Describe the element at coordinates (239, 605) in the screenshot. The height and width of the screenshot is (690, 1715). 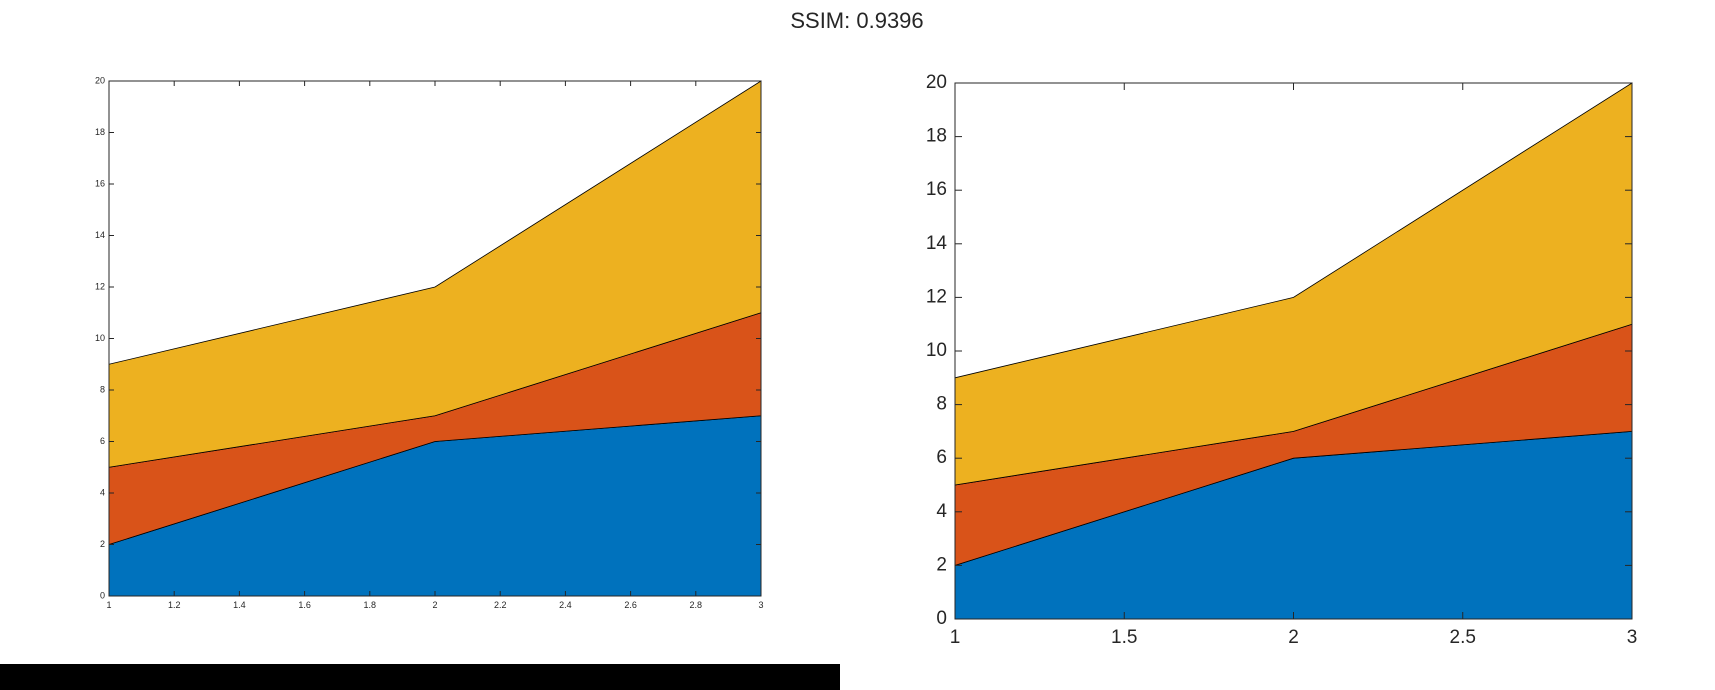
I see `x-tick-label: 1.4` at that location.